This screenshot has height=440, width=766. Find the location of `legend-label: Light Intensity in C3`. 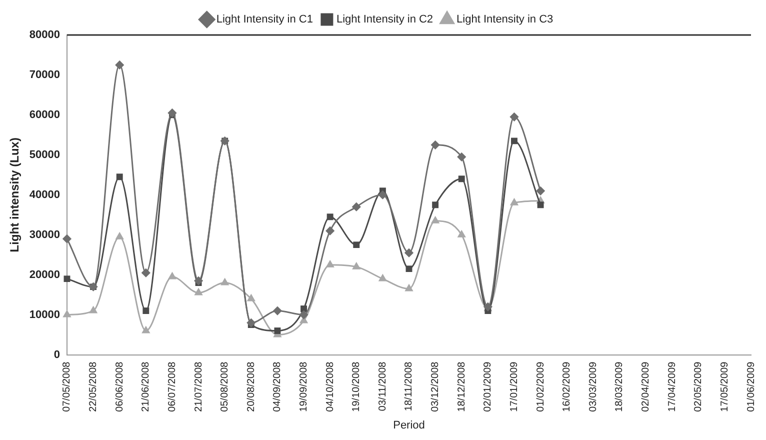

legend-label: Light Intensity in C3 is located at coordinates (505, 20).